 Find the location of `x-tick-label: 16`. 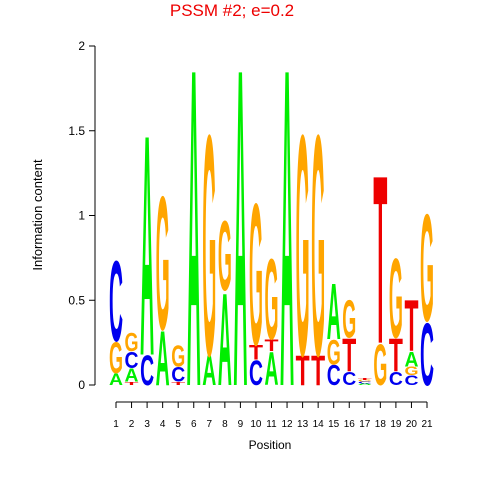

x-tick-label: 16 is located at coordinates (350, 424).